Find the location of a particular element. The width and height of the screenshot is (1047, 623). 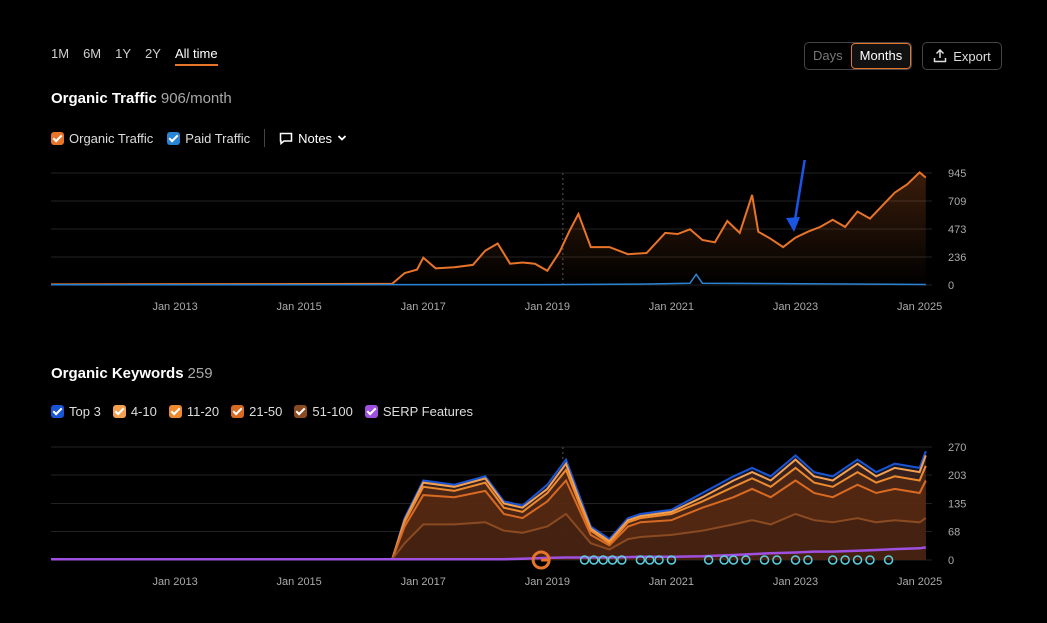

legend-label: Organic Traffic is located at coordinates (111, 138).